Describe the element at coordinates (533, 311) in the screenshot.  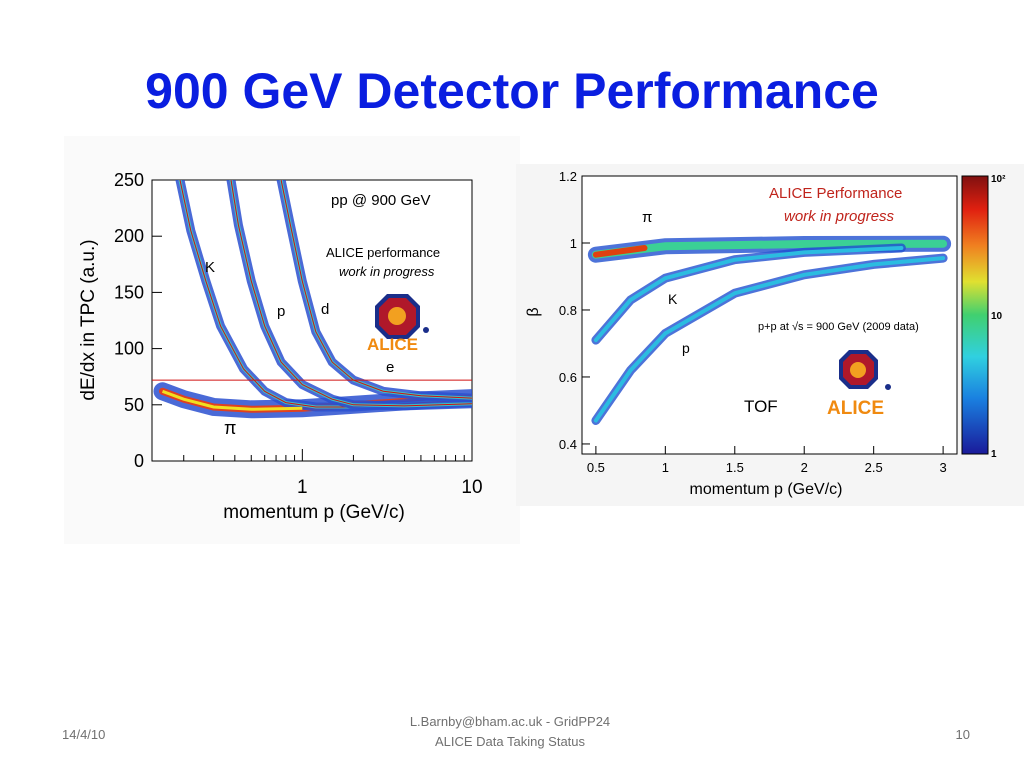
I see `y-axis-label: β` at that location.